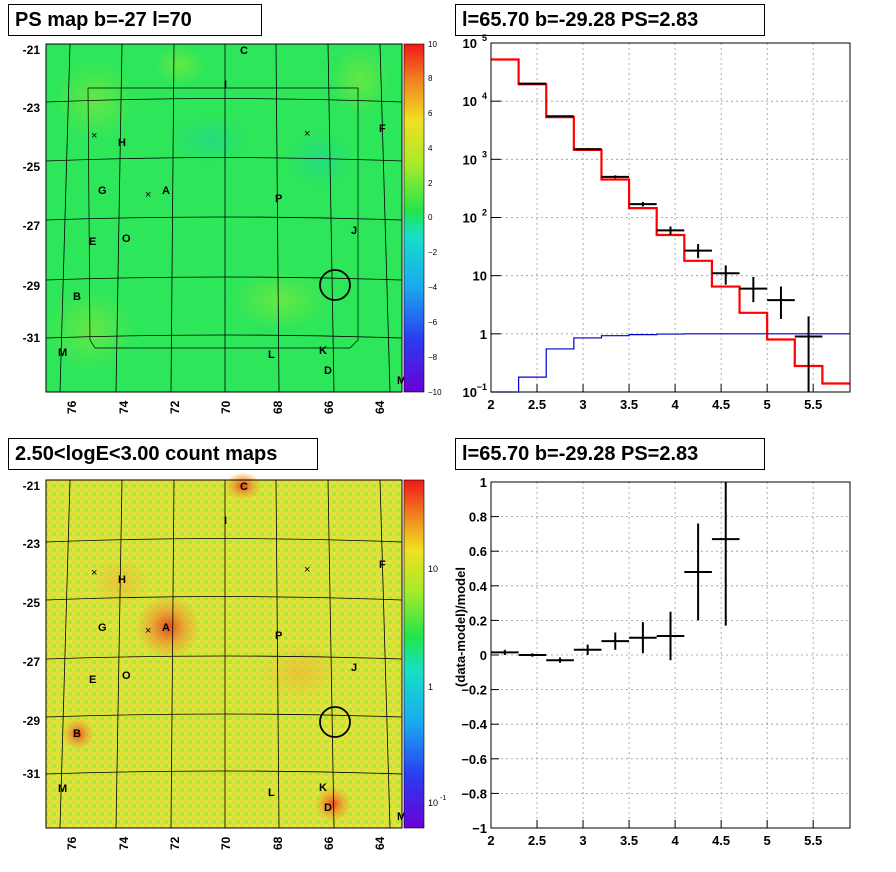  What do you see at coordinates (474, 793) in the screenshot?
I see `y-tick-label: −0.8` at bounding box center [474, 793].